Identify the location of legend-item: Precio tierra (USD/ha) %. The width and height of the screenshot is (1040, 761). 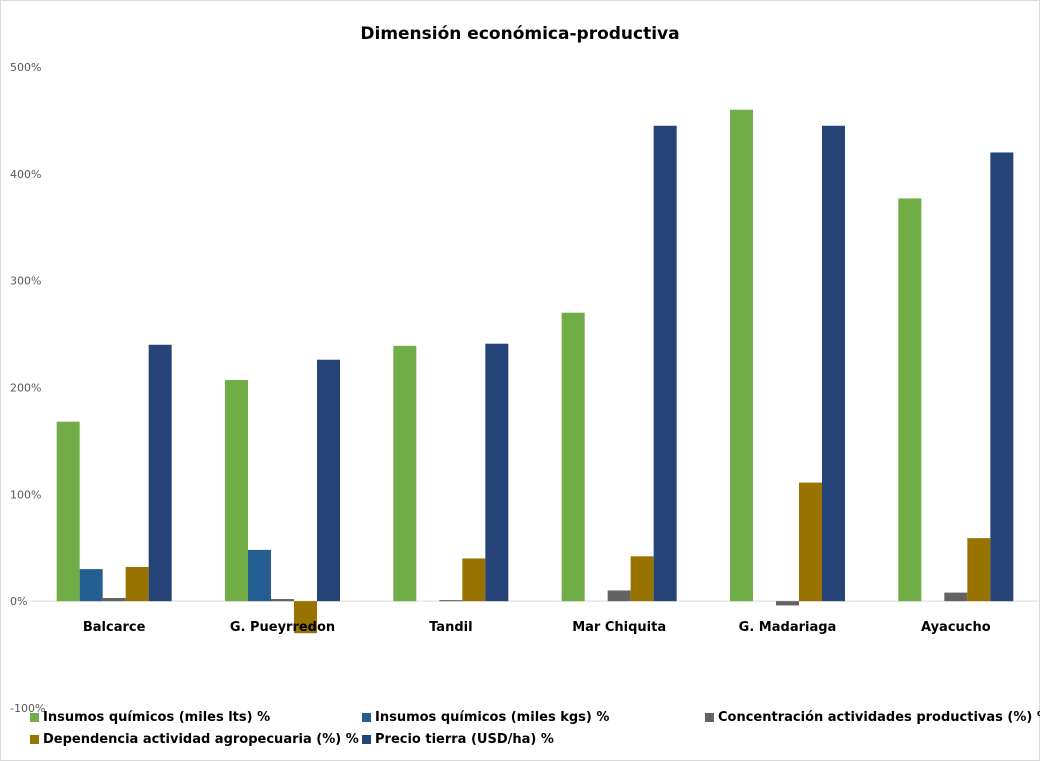
(458, 739).